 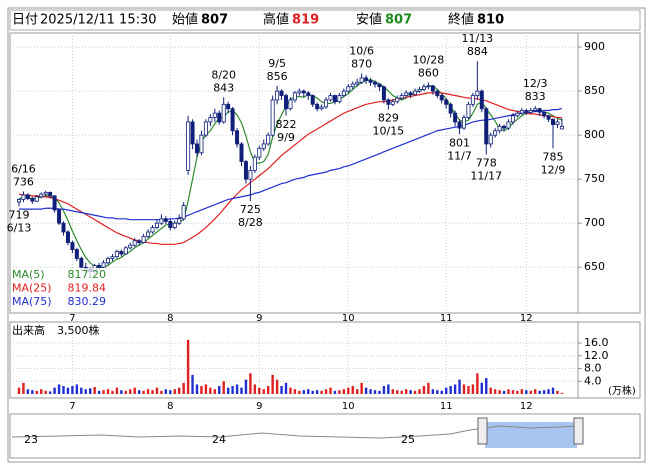 What do you see at coordinates (428, 72) in the screenshot?
I see `annotation-value: 860` at bounding box center [428, 72].